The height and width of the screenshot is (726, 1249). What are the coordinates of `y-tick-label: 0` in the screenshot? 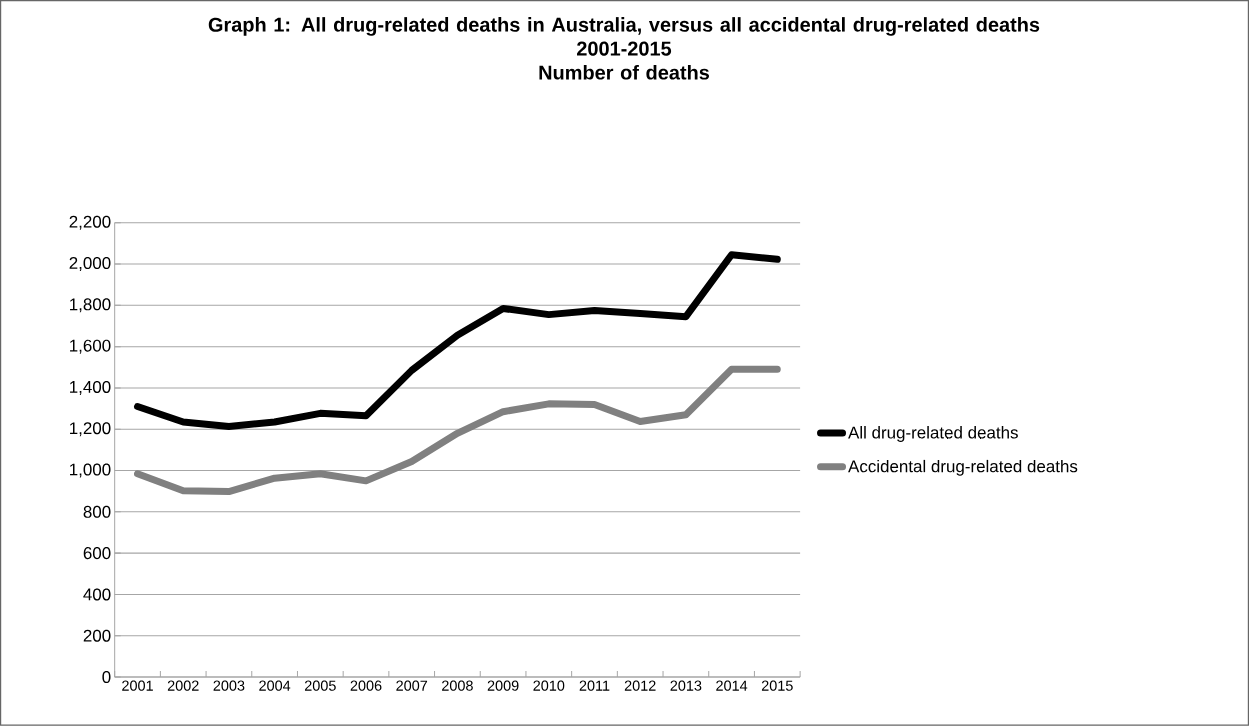 It's located at (106, 677).